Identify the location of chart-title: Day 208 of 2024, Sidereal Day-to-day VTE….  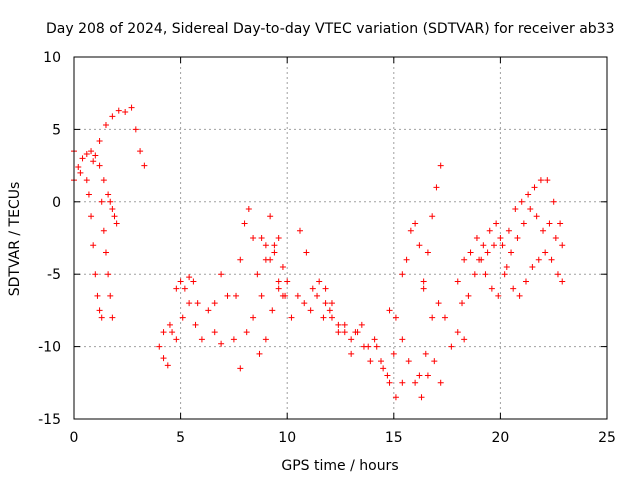
(330, 29).